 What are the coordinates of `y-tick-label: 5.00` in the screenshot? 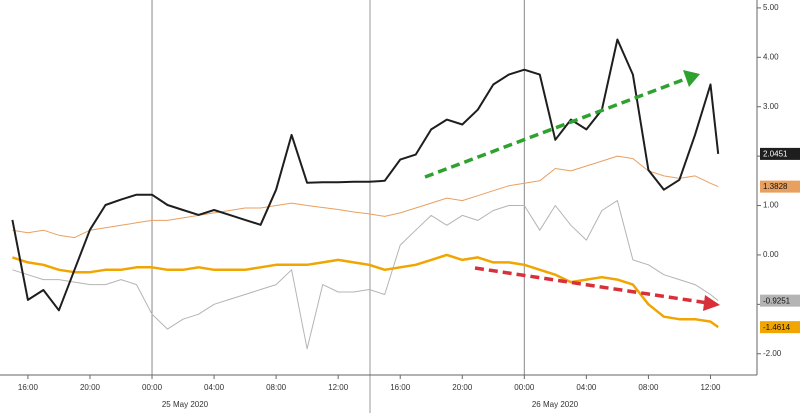 It's located at (771, 7).